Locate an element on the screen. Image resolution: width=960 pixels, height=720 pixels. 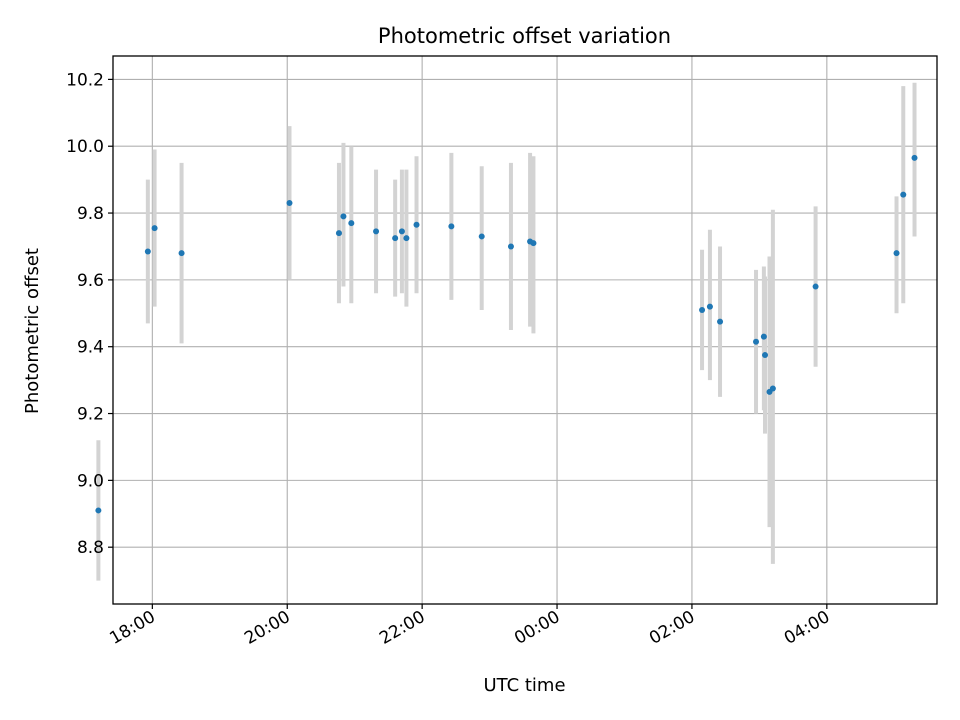
y-tick-label: 8.8 is located at coordinates (90, 548).